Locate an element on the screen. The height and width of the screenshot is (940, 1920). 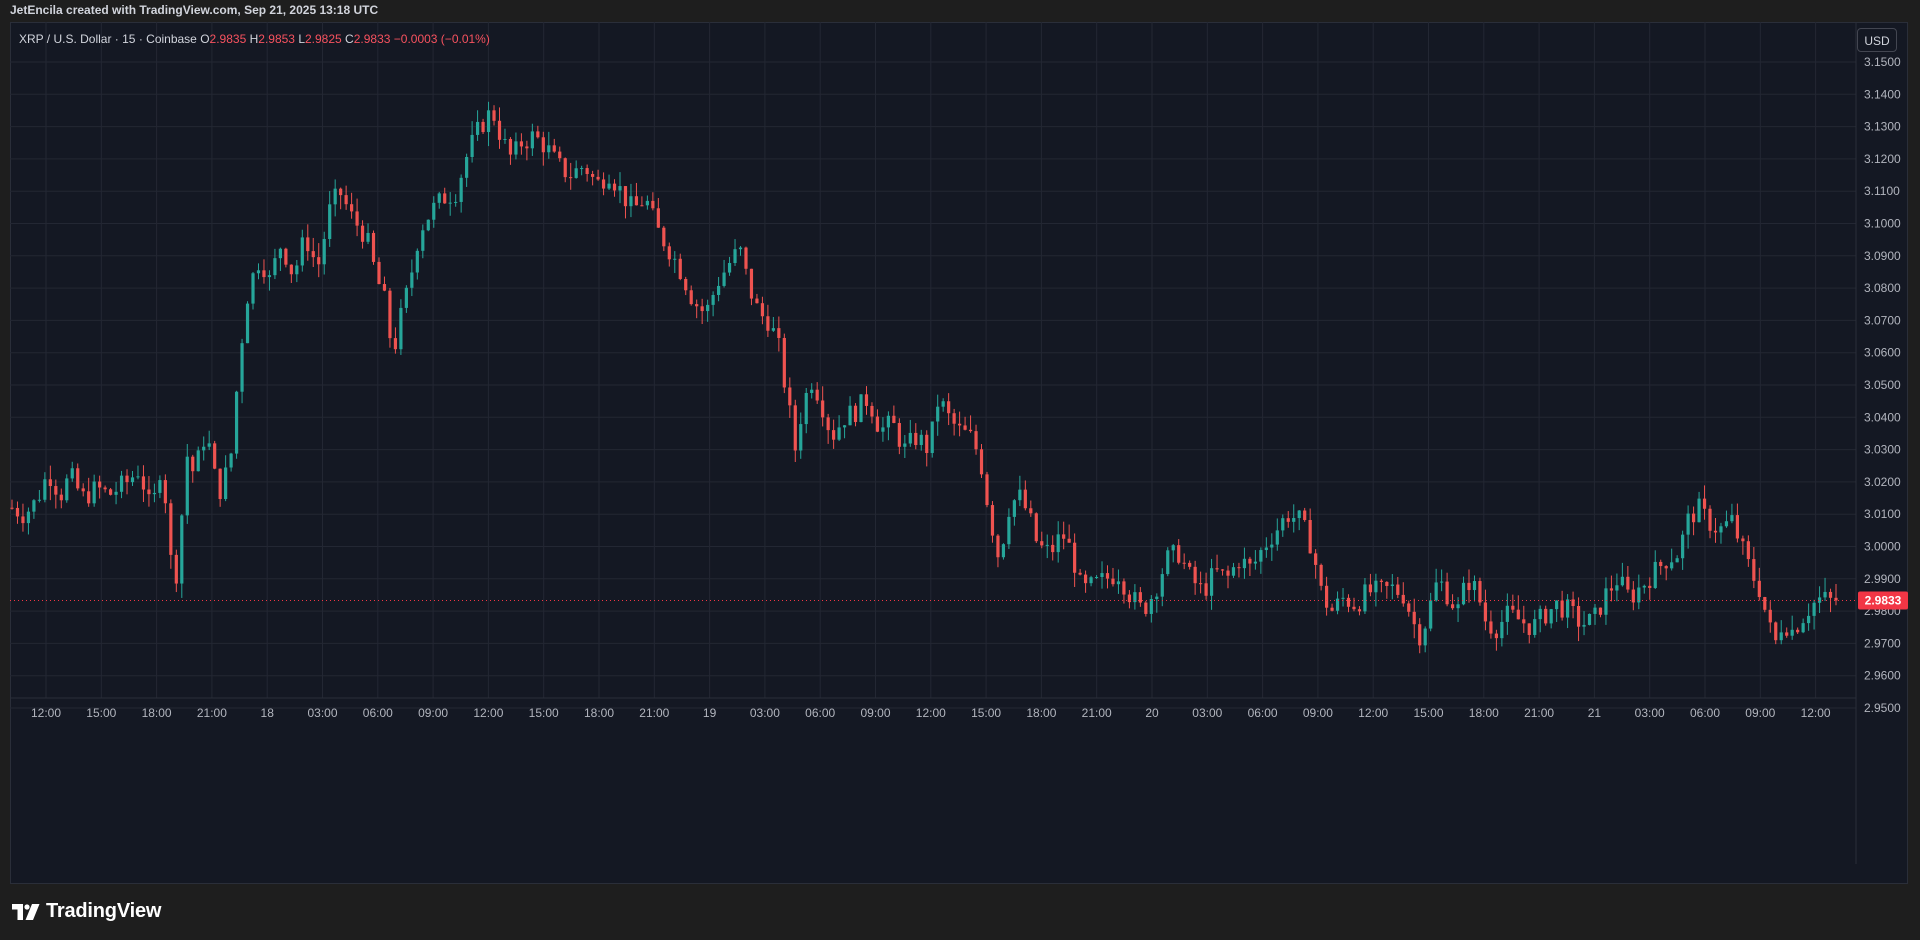
time-tick-label: 15:00 is located at coordinates (1428, 713).